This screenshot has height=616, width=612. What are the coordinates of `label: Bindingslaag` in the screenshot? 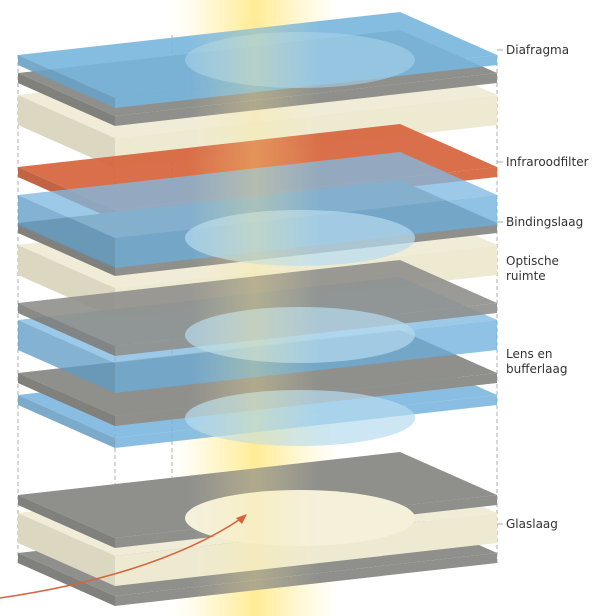 It's located at (544, 222).